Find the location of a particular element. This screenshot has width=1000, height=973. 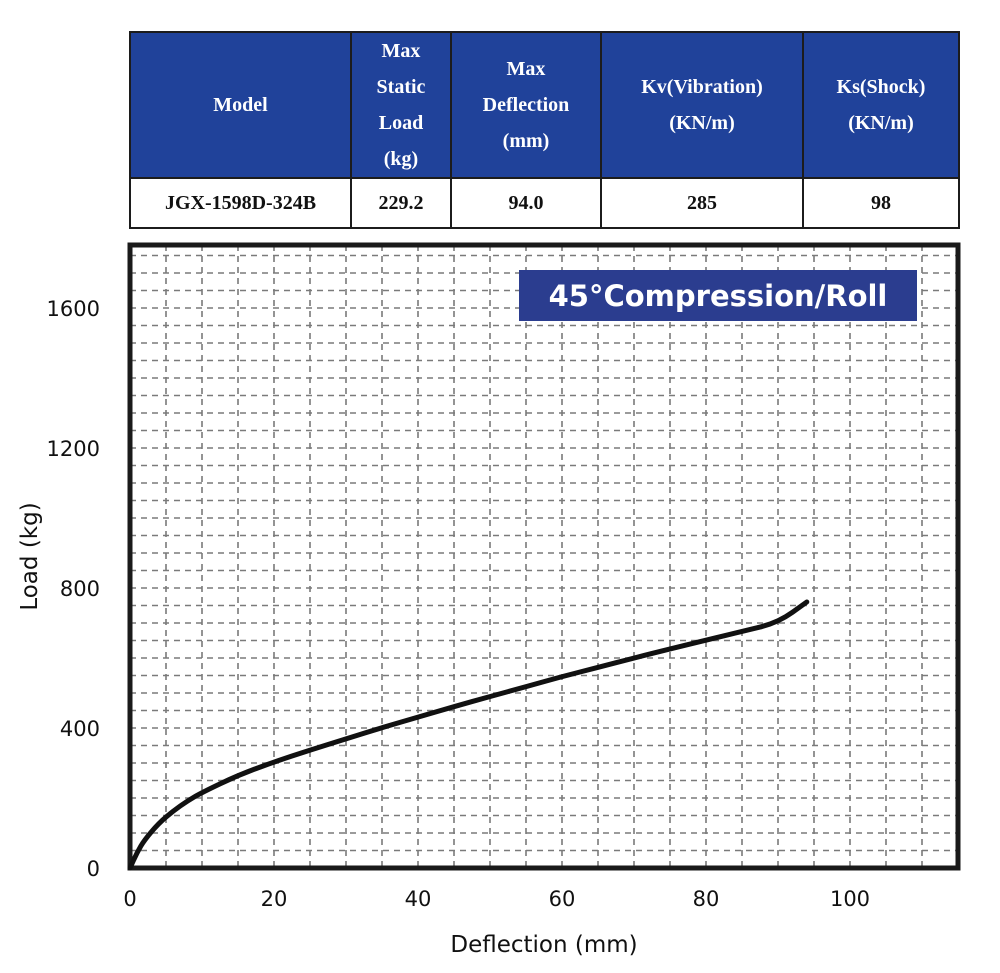

x-tick-label: 0 is located at coordinates (129, 899).